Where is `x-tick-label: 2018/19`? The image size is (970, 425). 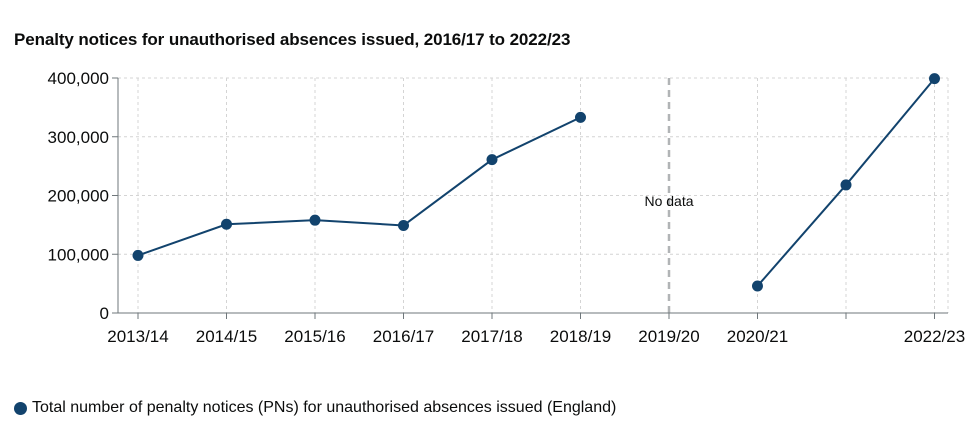
x-tick-label: 2018/19 is located at coordinates (580, 336).